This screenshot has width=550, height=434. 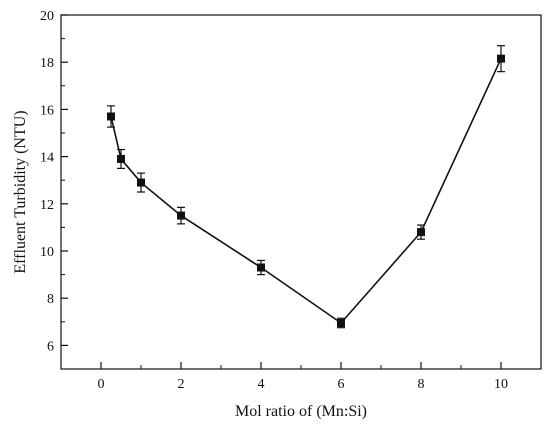 What do you see at coordinates (47, 205) in the screenshot?
I see `y-tick-label-12: 12` at bounding box center [47, 205].